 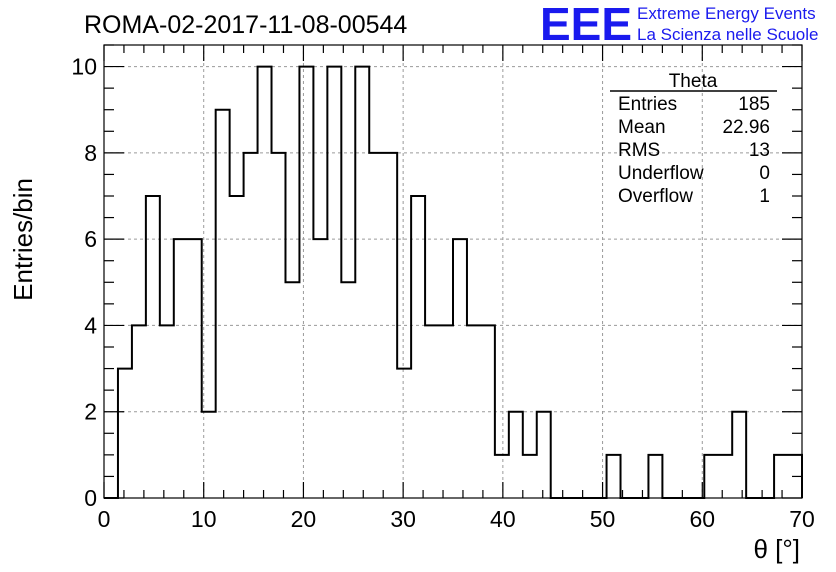 I want to click on logo-letters: EEE, so click(x=586, y=25).